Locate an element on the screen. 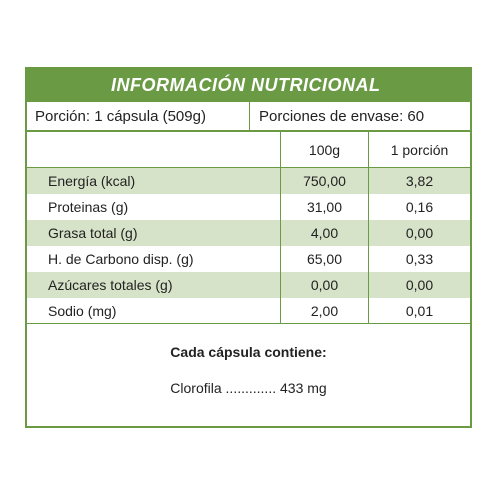 This screenshot has height=500, width=500. nutrient-value-100g: 31,00 is located at coordinates (324, 207).